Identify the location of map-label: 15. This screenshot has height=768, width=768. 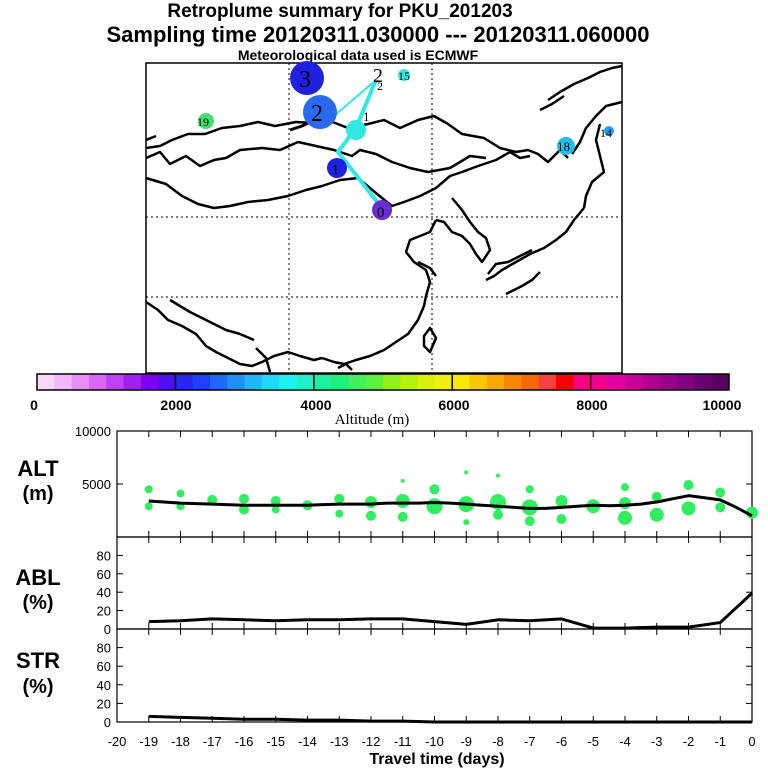
(404, 76).